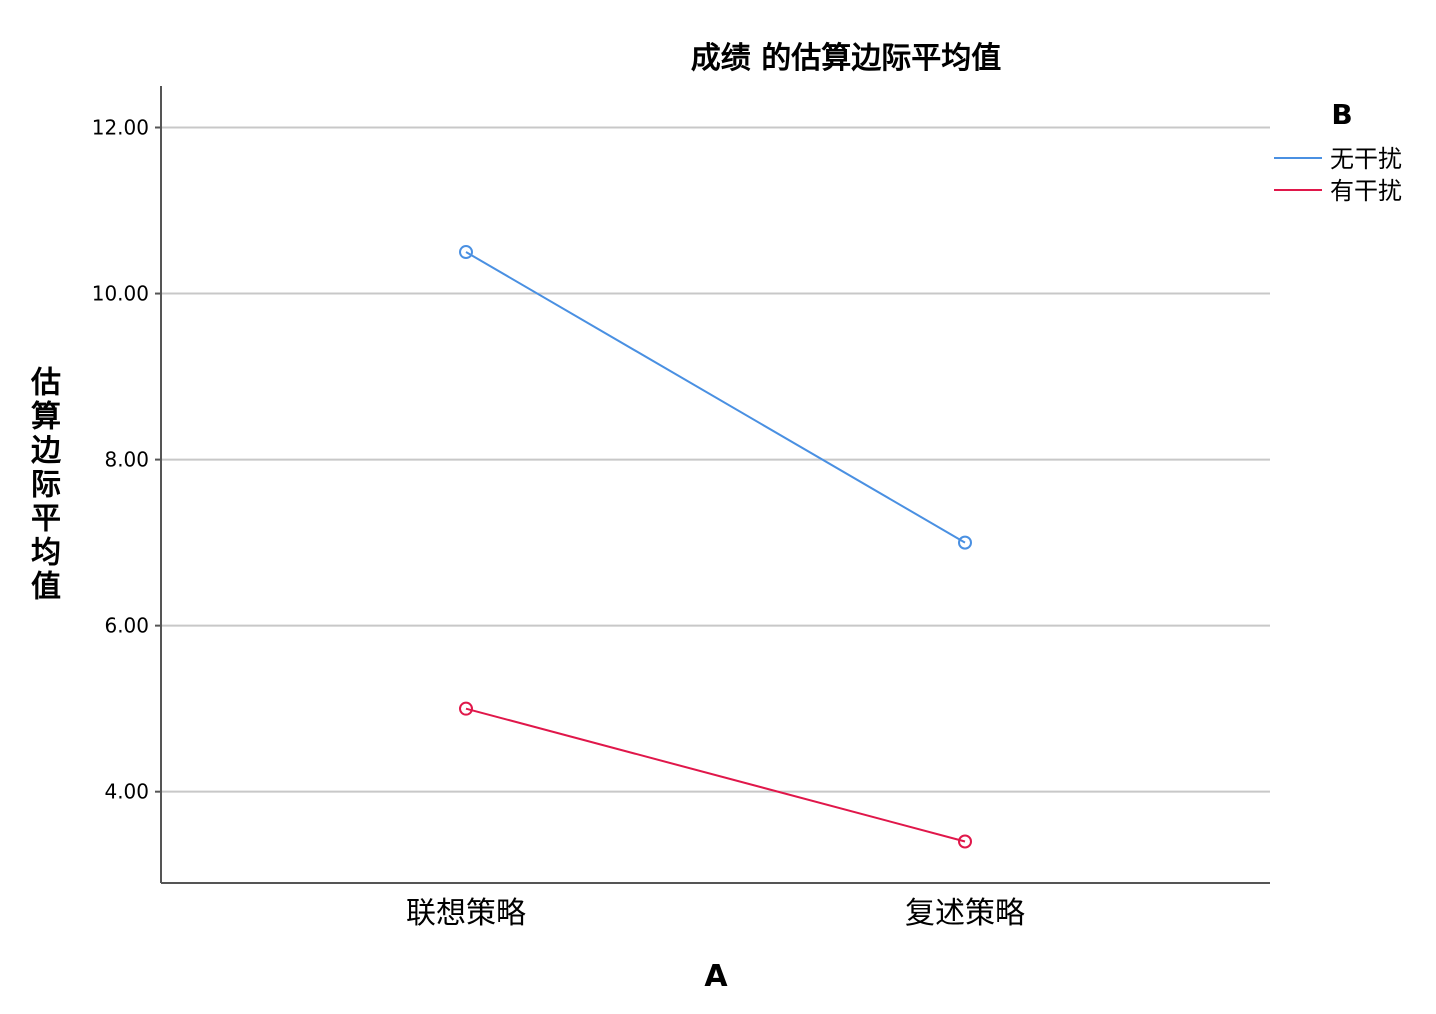 This screenshot has height=1014, width=1436. What do you see at coordinates (716, 976) in the screenshot?
I see `x-axis-title: A` at bounding box center [716, 976].